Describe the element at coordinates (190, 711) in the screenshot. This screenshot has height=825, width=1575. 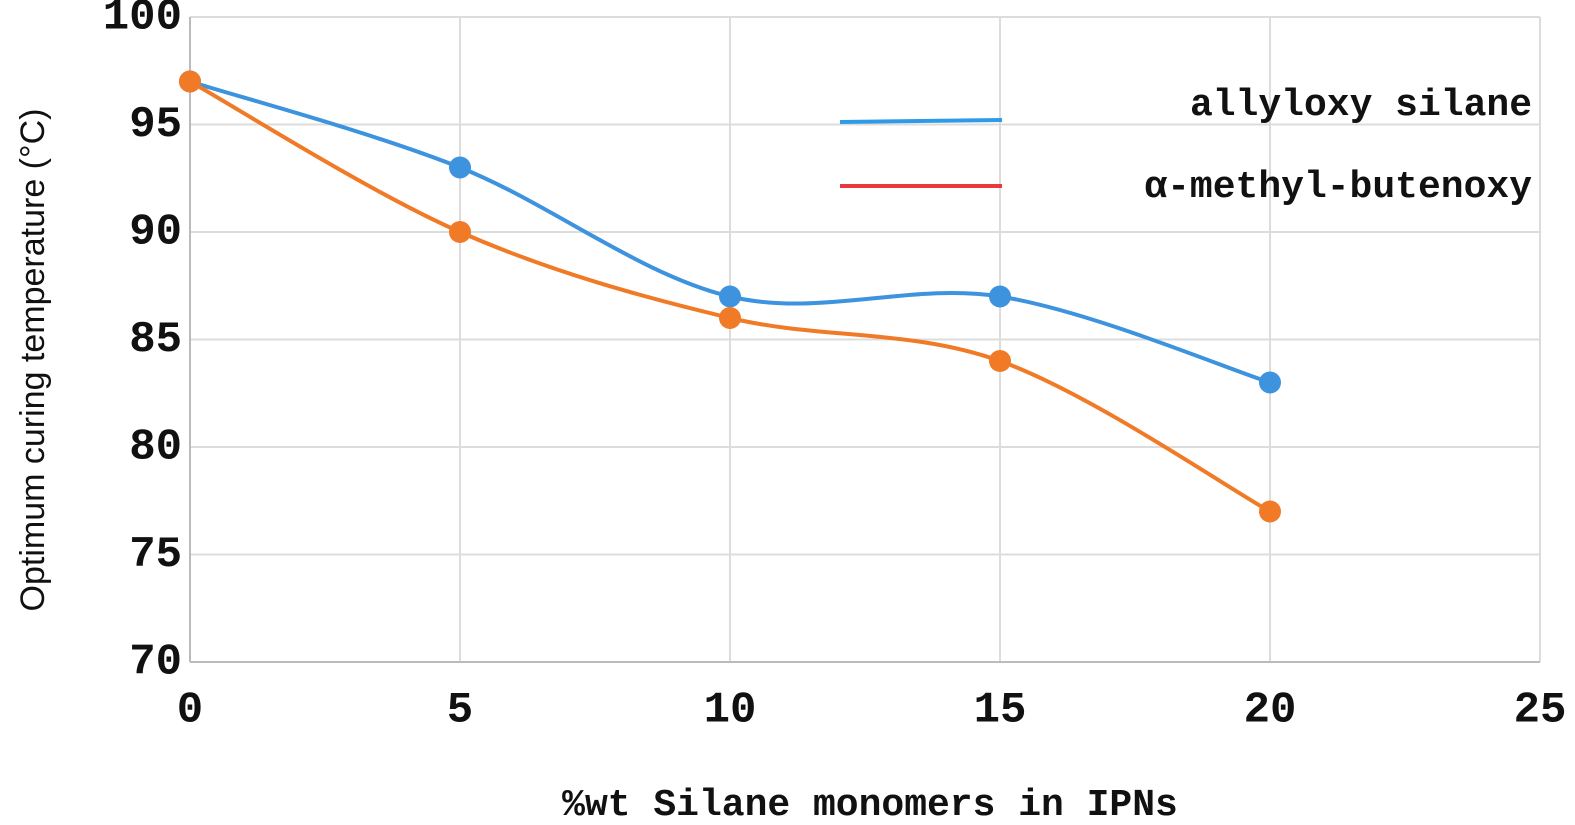
I see `x-tick-label: 0` at that location.